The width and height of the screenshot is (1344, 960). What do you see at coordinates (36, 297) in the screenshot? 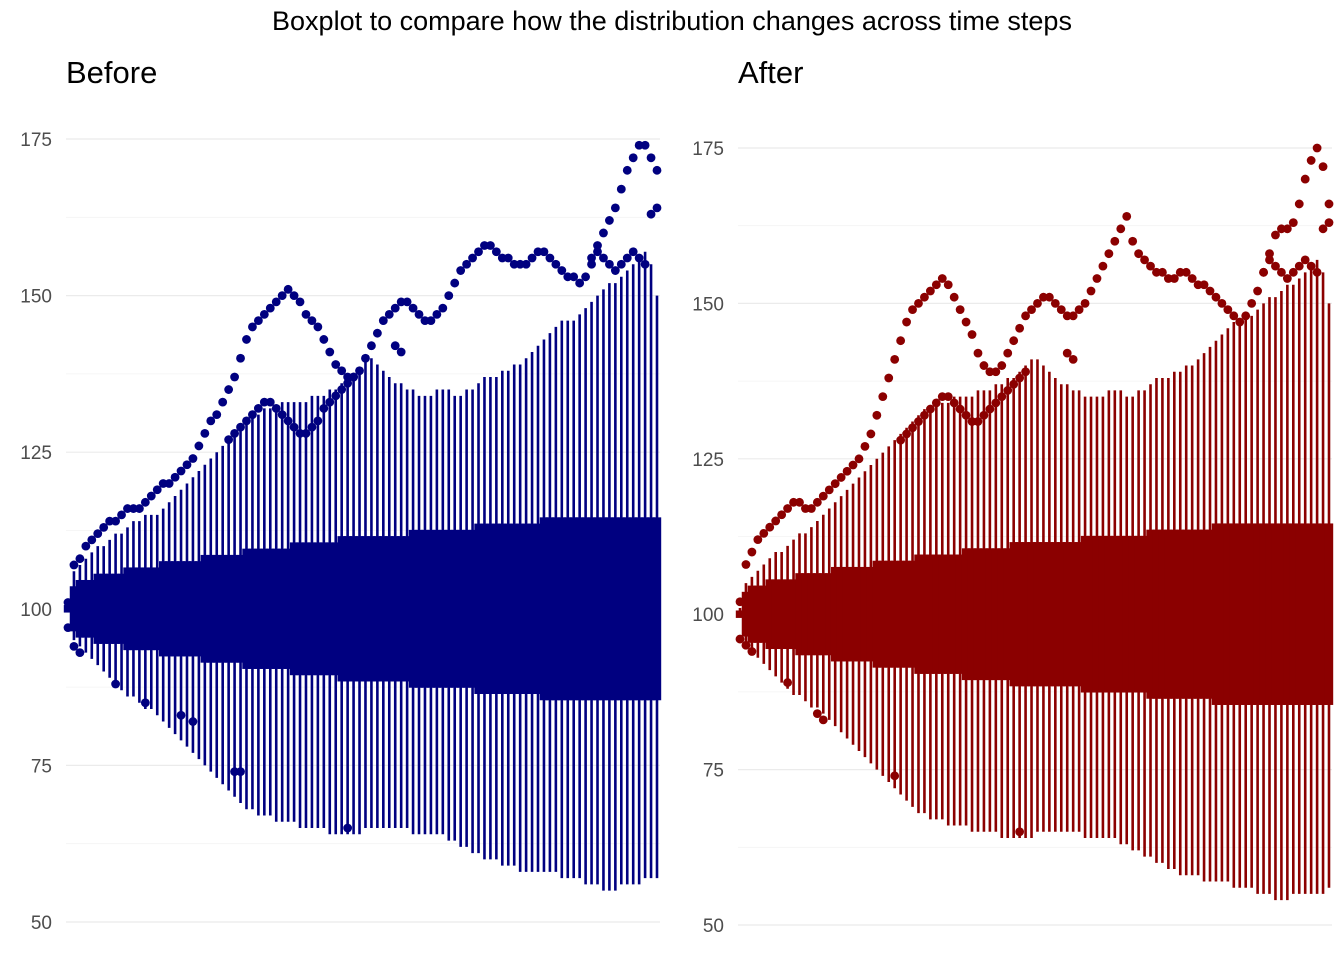
I see `y-tick-label: 150` at bounding box center [36, 297].